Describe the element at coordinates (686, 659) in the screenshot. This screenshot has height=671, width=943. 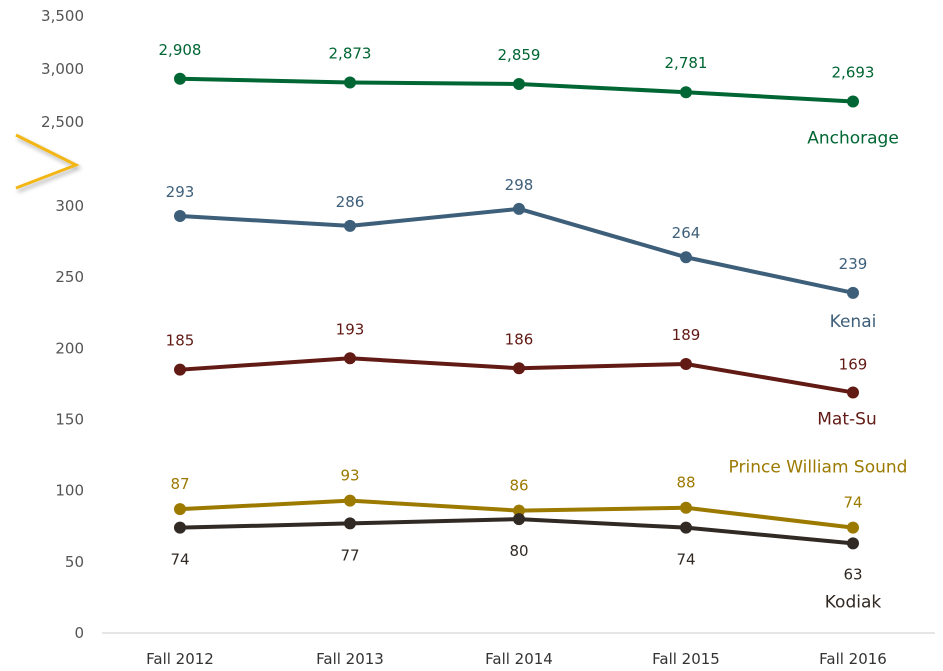
I see `x-tick-label: Fall 2015` at that location.